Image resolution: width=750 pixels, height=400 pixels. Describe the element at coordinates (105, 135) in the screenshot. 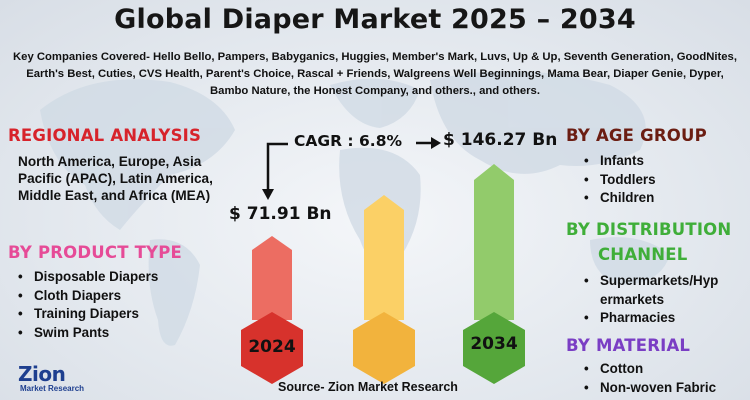

I see `regional-analysis-heading: REGIONAL ANALYSIS` at that location.